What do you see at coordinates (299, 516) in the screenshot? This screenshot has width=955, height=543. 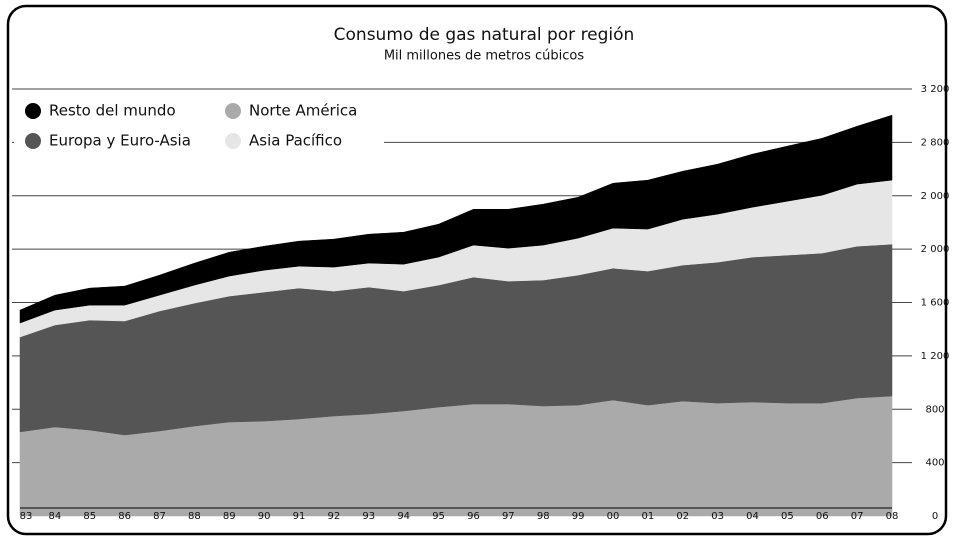 I see `x-tick-label: 91` at bounding box center [299, 516].